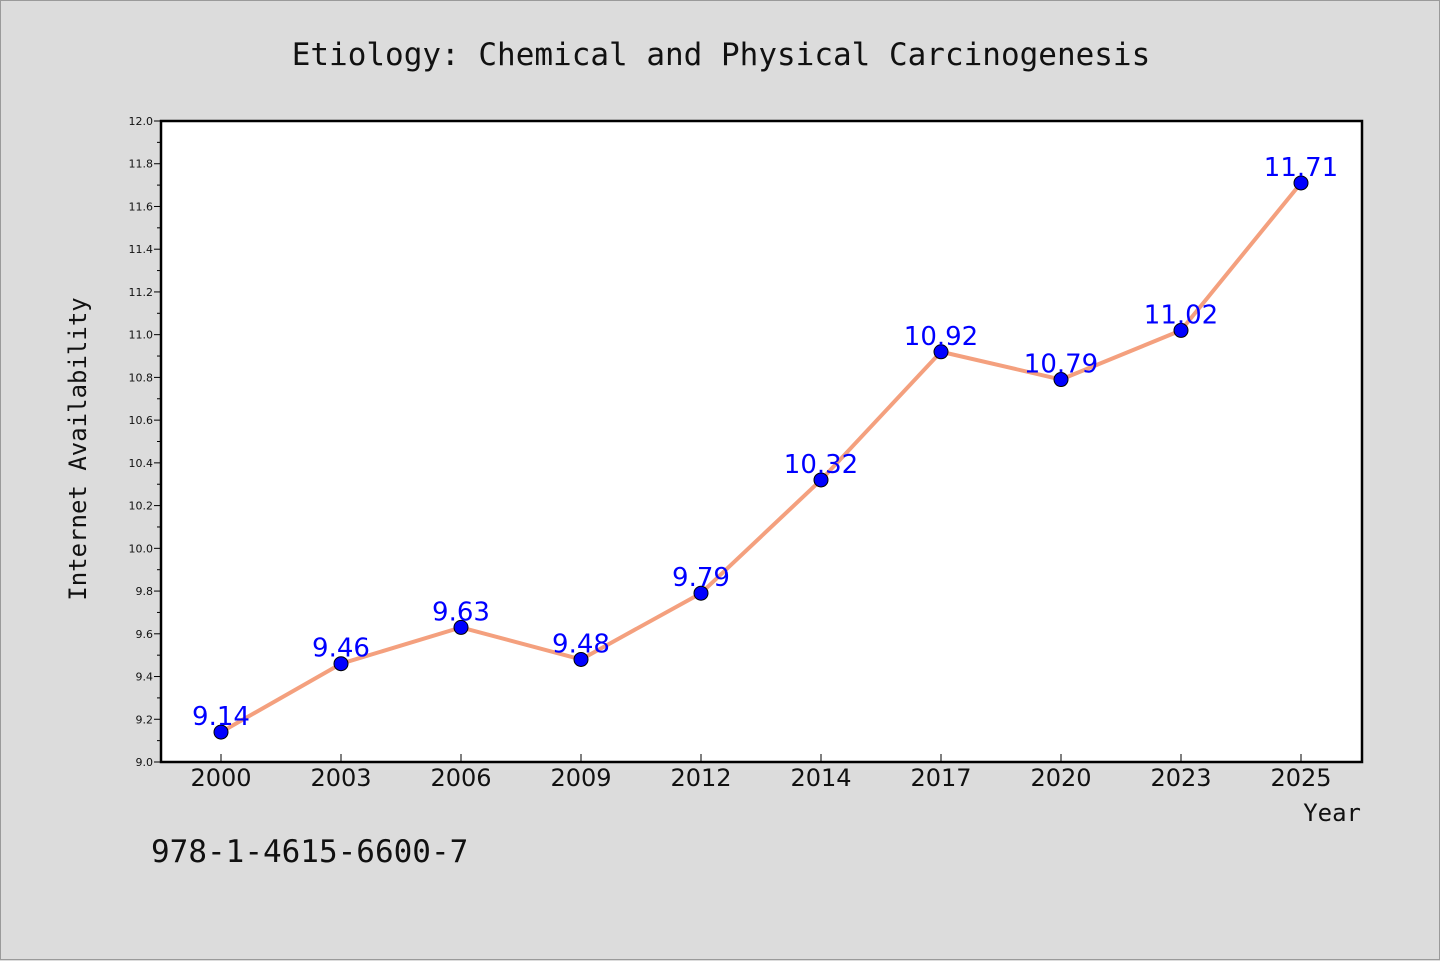  What do you see at coordinates (341, 649) in the screenshot?
I see `data-label: 9.46` at bounding box center [341, 649].